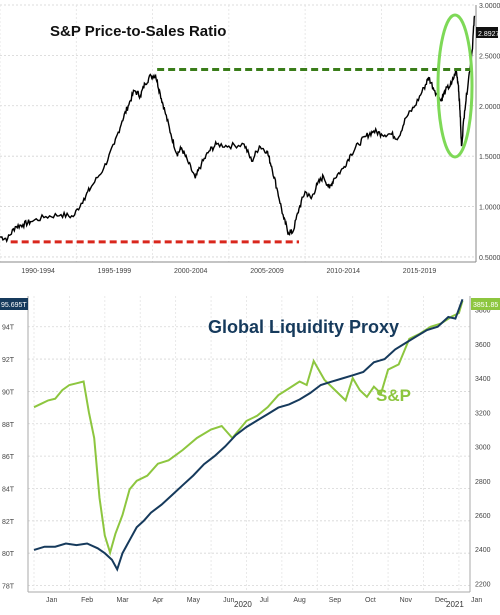 This screenshot has width=500, height=615. Describe the element at coordinates (483, 516) in the screenshot. I see `bottom-right-tick-label: 2600` at that location.